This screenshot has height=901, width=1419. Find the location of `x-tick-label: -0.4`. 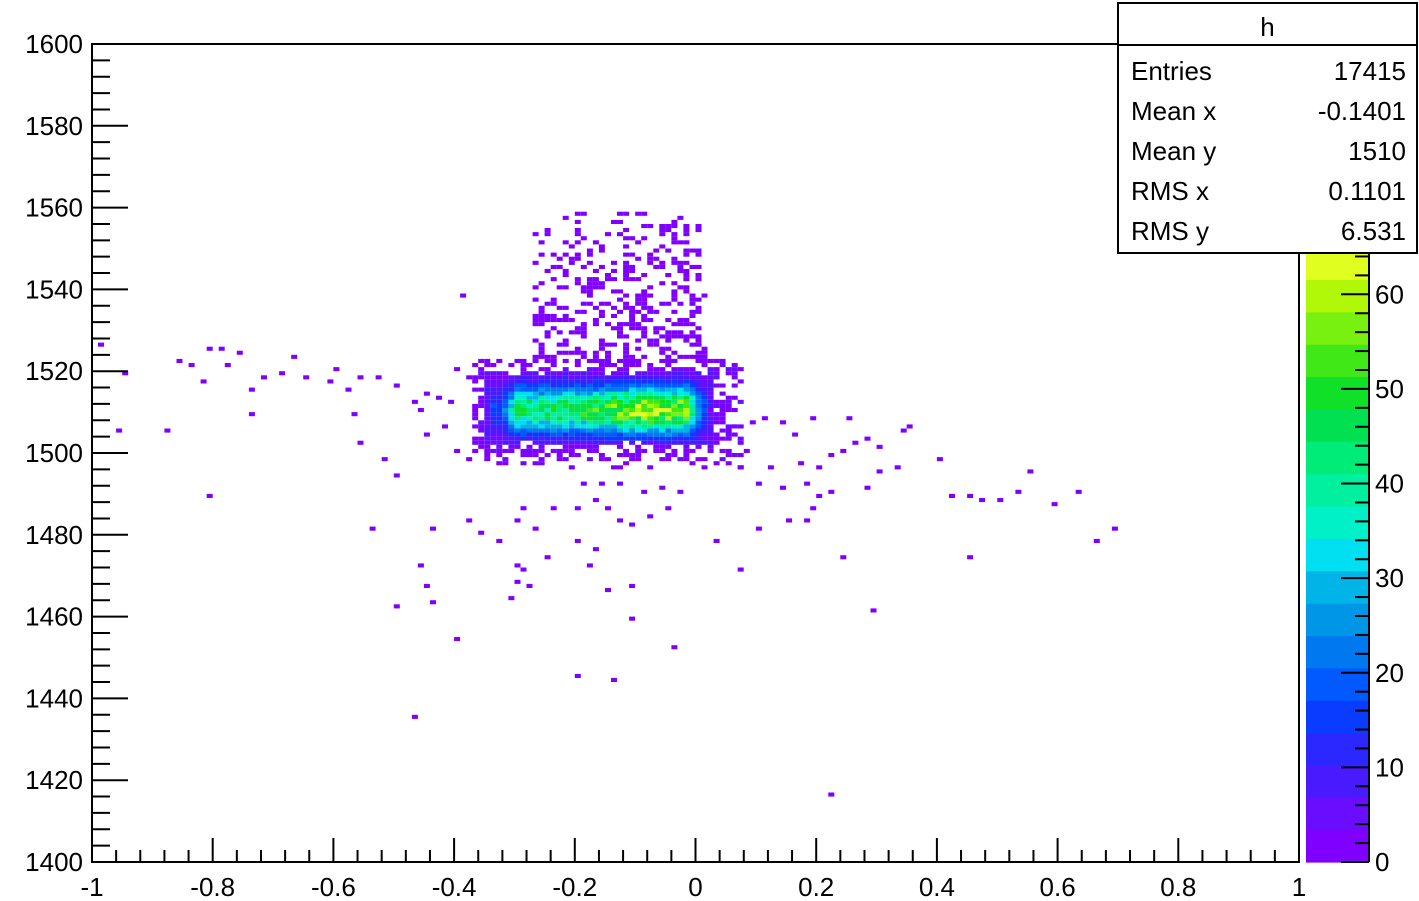

x-tick-label: -0.4 is located at coordinates (454, 886).